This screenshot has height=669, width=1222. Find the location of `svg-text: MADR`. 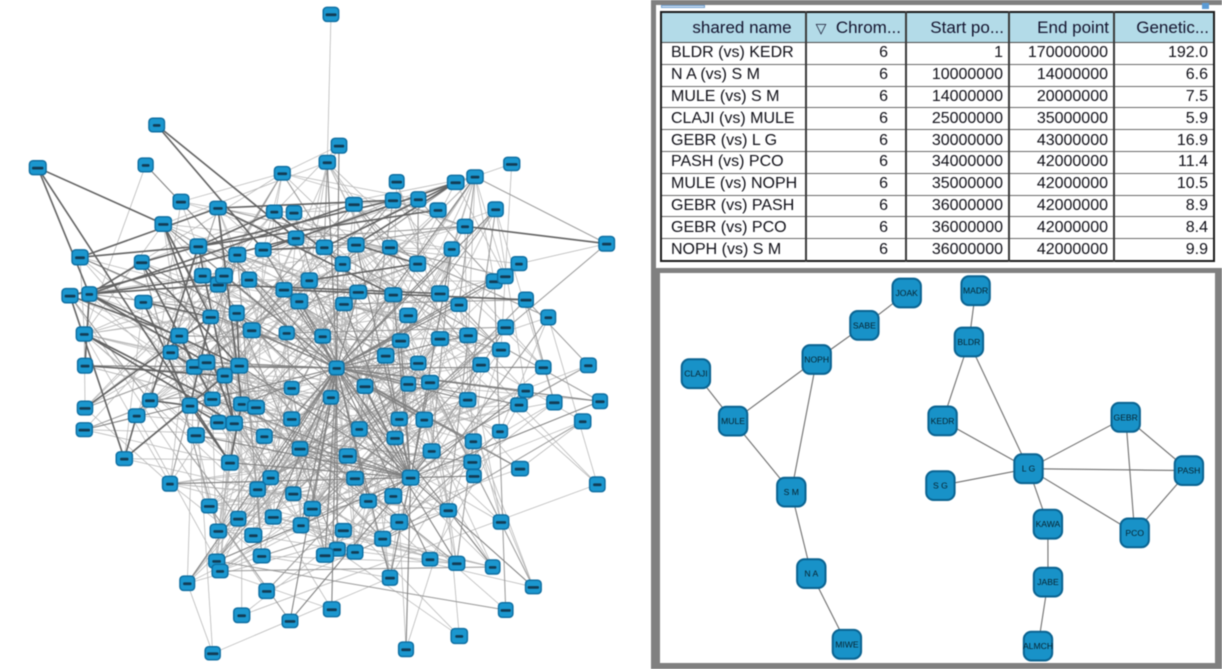

svg-text: MADR is located at coordinates (975, 291).